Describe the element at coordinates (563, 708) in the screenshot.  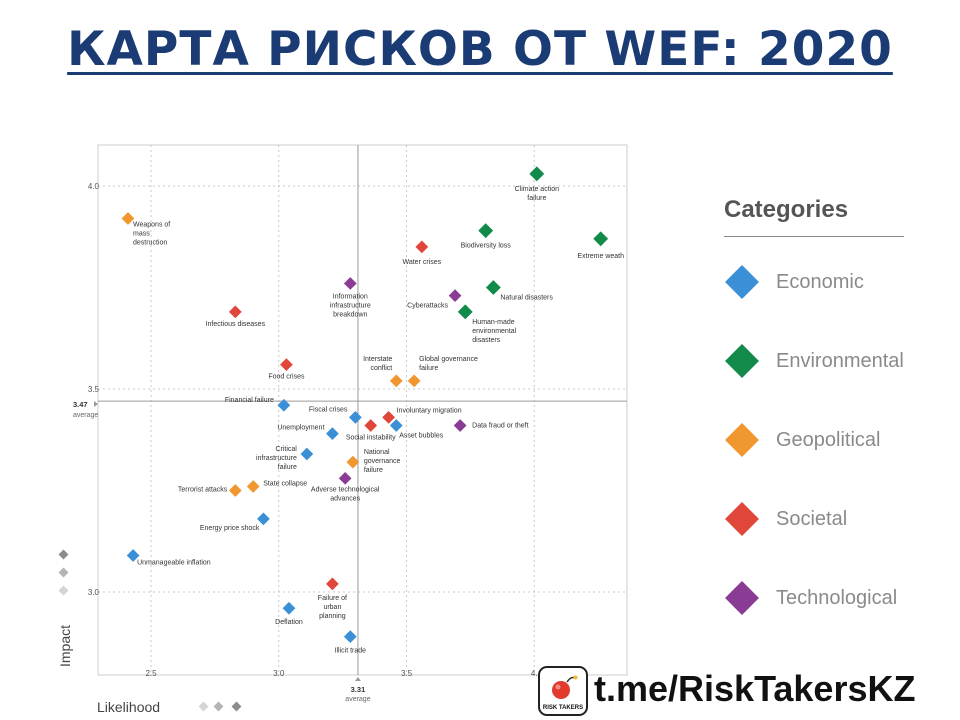
I see `logo-text: RISK TAKERS` at that location.